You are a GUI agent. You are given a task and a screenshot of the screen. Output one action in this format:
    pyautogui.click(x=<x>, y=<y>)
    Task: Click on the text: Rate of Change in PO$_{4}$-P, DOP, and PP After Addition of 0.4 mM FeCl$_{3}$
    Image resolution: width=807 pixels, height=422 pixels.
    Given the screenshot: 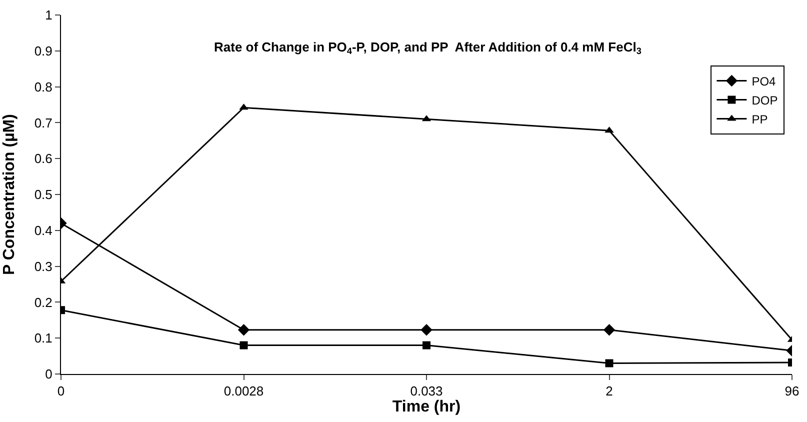 What is the action you would take?
    pyautogui.click(x=428, y=47)
    